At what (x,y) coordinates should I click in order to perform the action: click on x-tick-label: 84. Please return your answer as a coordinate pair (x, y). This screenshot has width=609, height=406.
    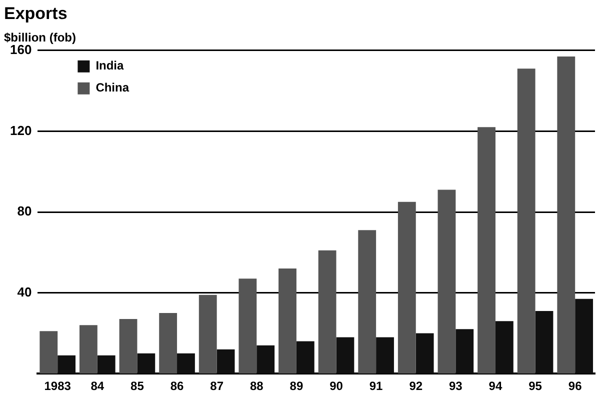
    Looking at the image, I should click on (97, 386).